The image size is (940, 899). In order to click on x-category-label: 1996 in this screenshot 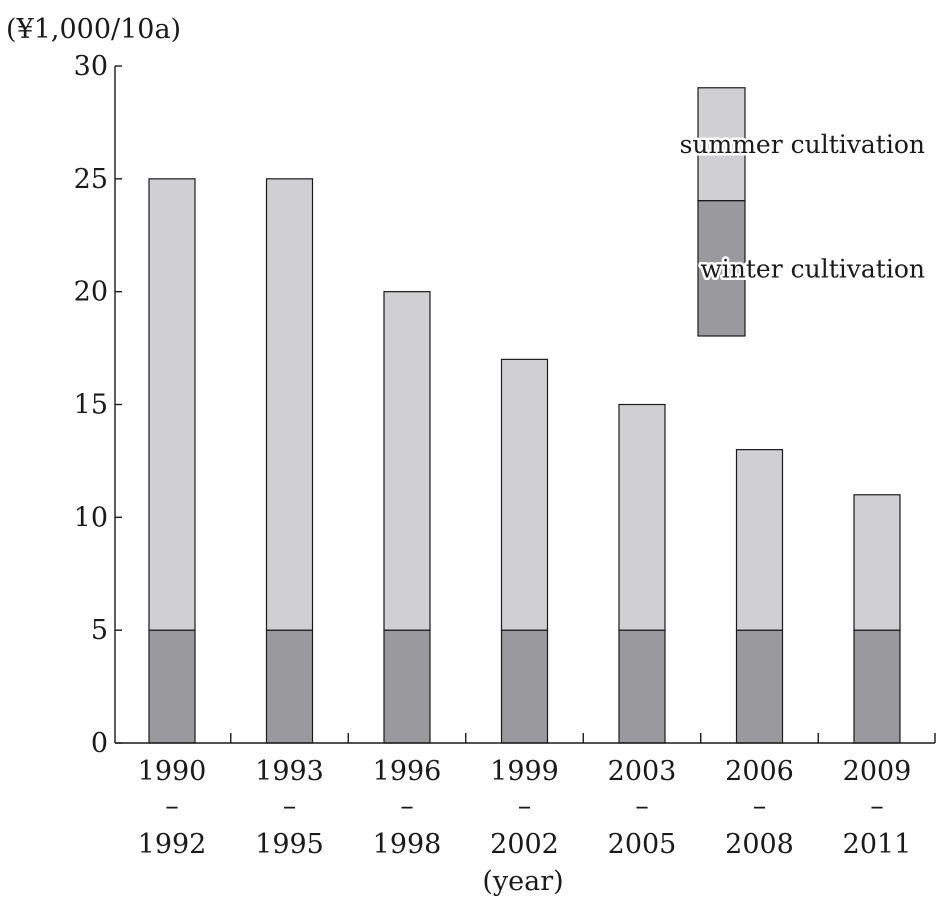, I will do `click(407, 771)`.